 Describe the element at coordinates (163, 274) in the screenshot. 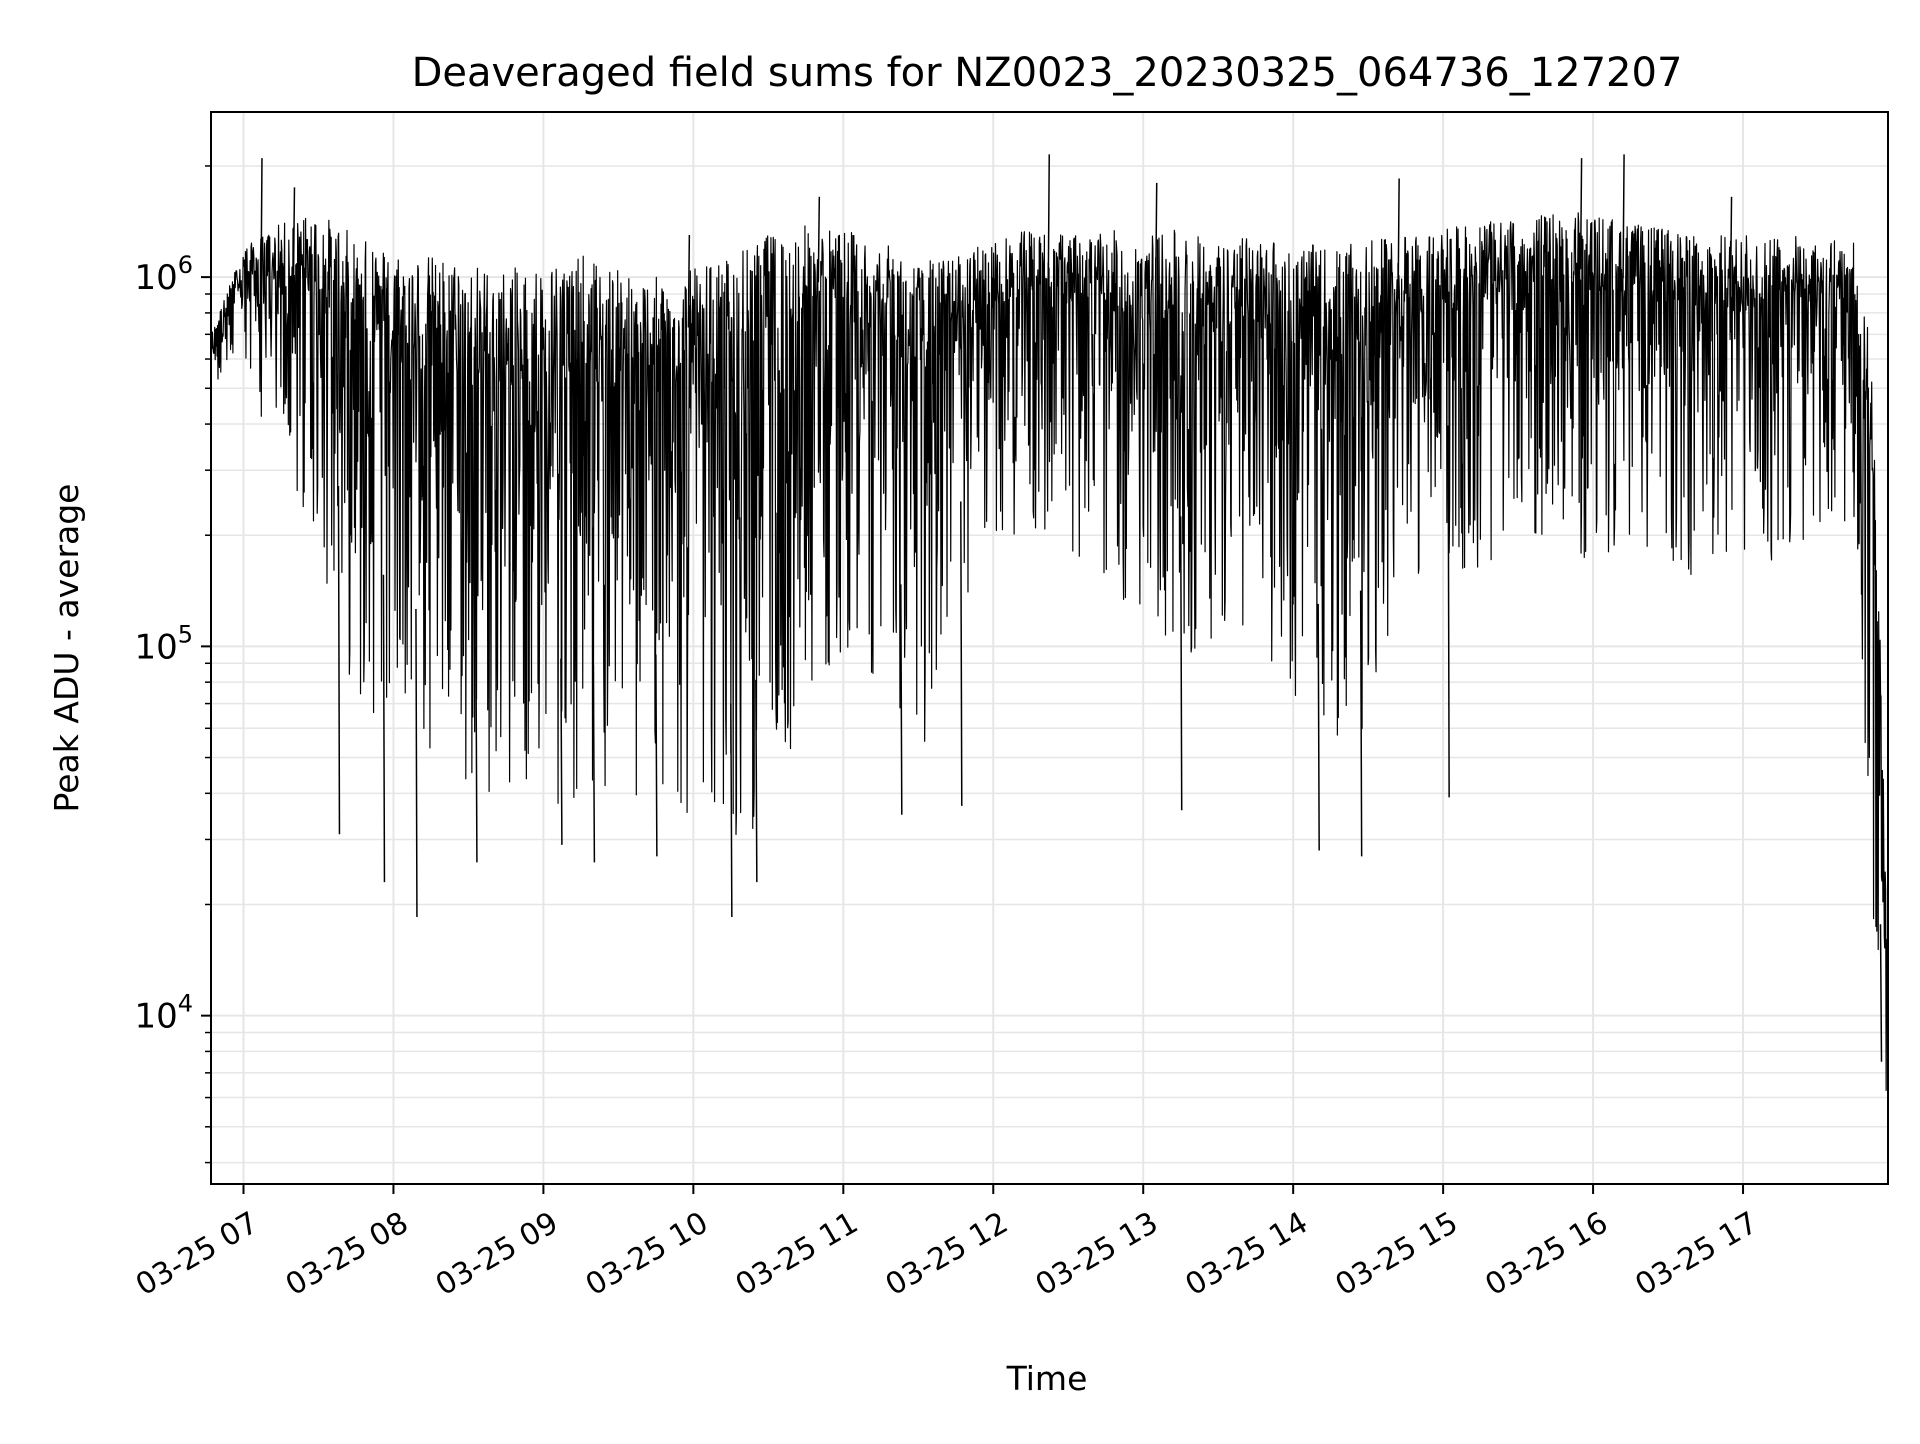

I see `y-tick-label: 10⁶` at that location.